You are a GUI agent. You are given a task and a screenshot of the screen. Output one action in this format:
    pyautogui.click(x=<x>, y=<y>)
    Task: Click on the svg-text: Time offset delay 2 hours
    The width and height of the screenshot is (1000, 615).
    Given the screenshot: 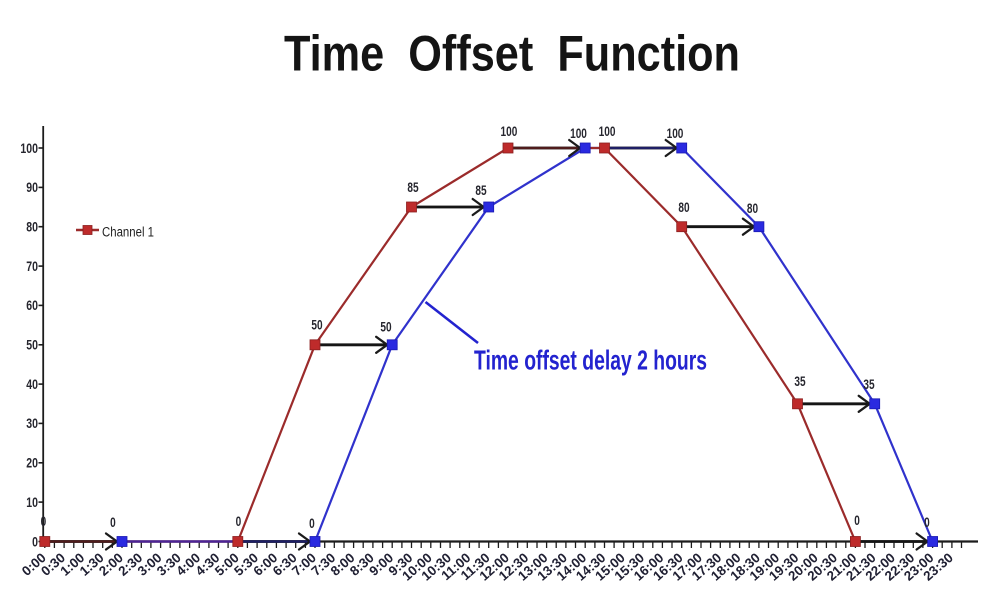 What is the action you would take?
    pyautogui.click(x=590, y=359)
    